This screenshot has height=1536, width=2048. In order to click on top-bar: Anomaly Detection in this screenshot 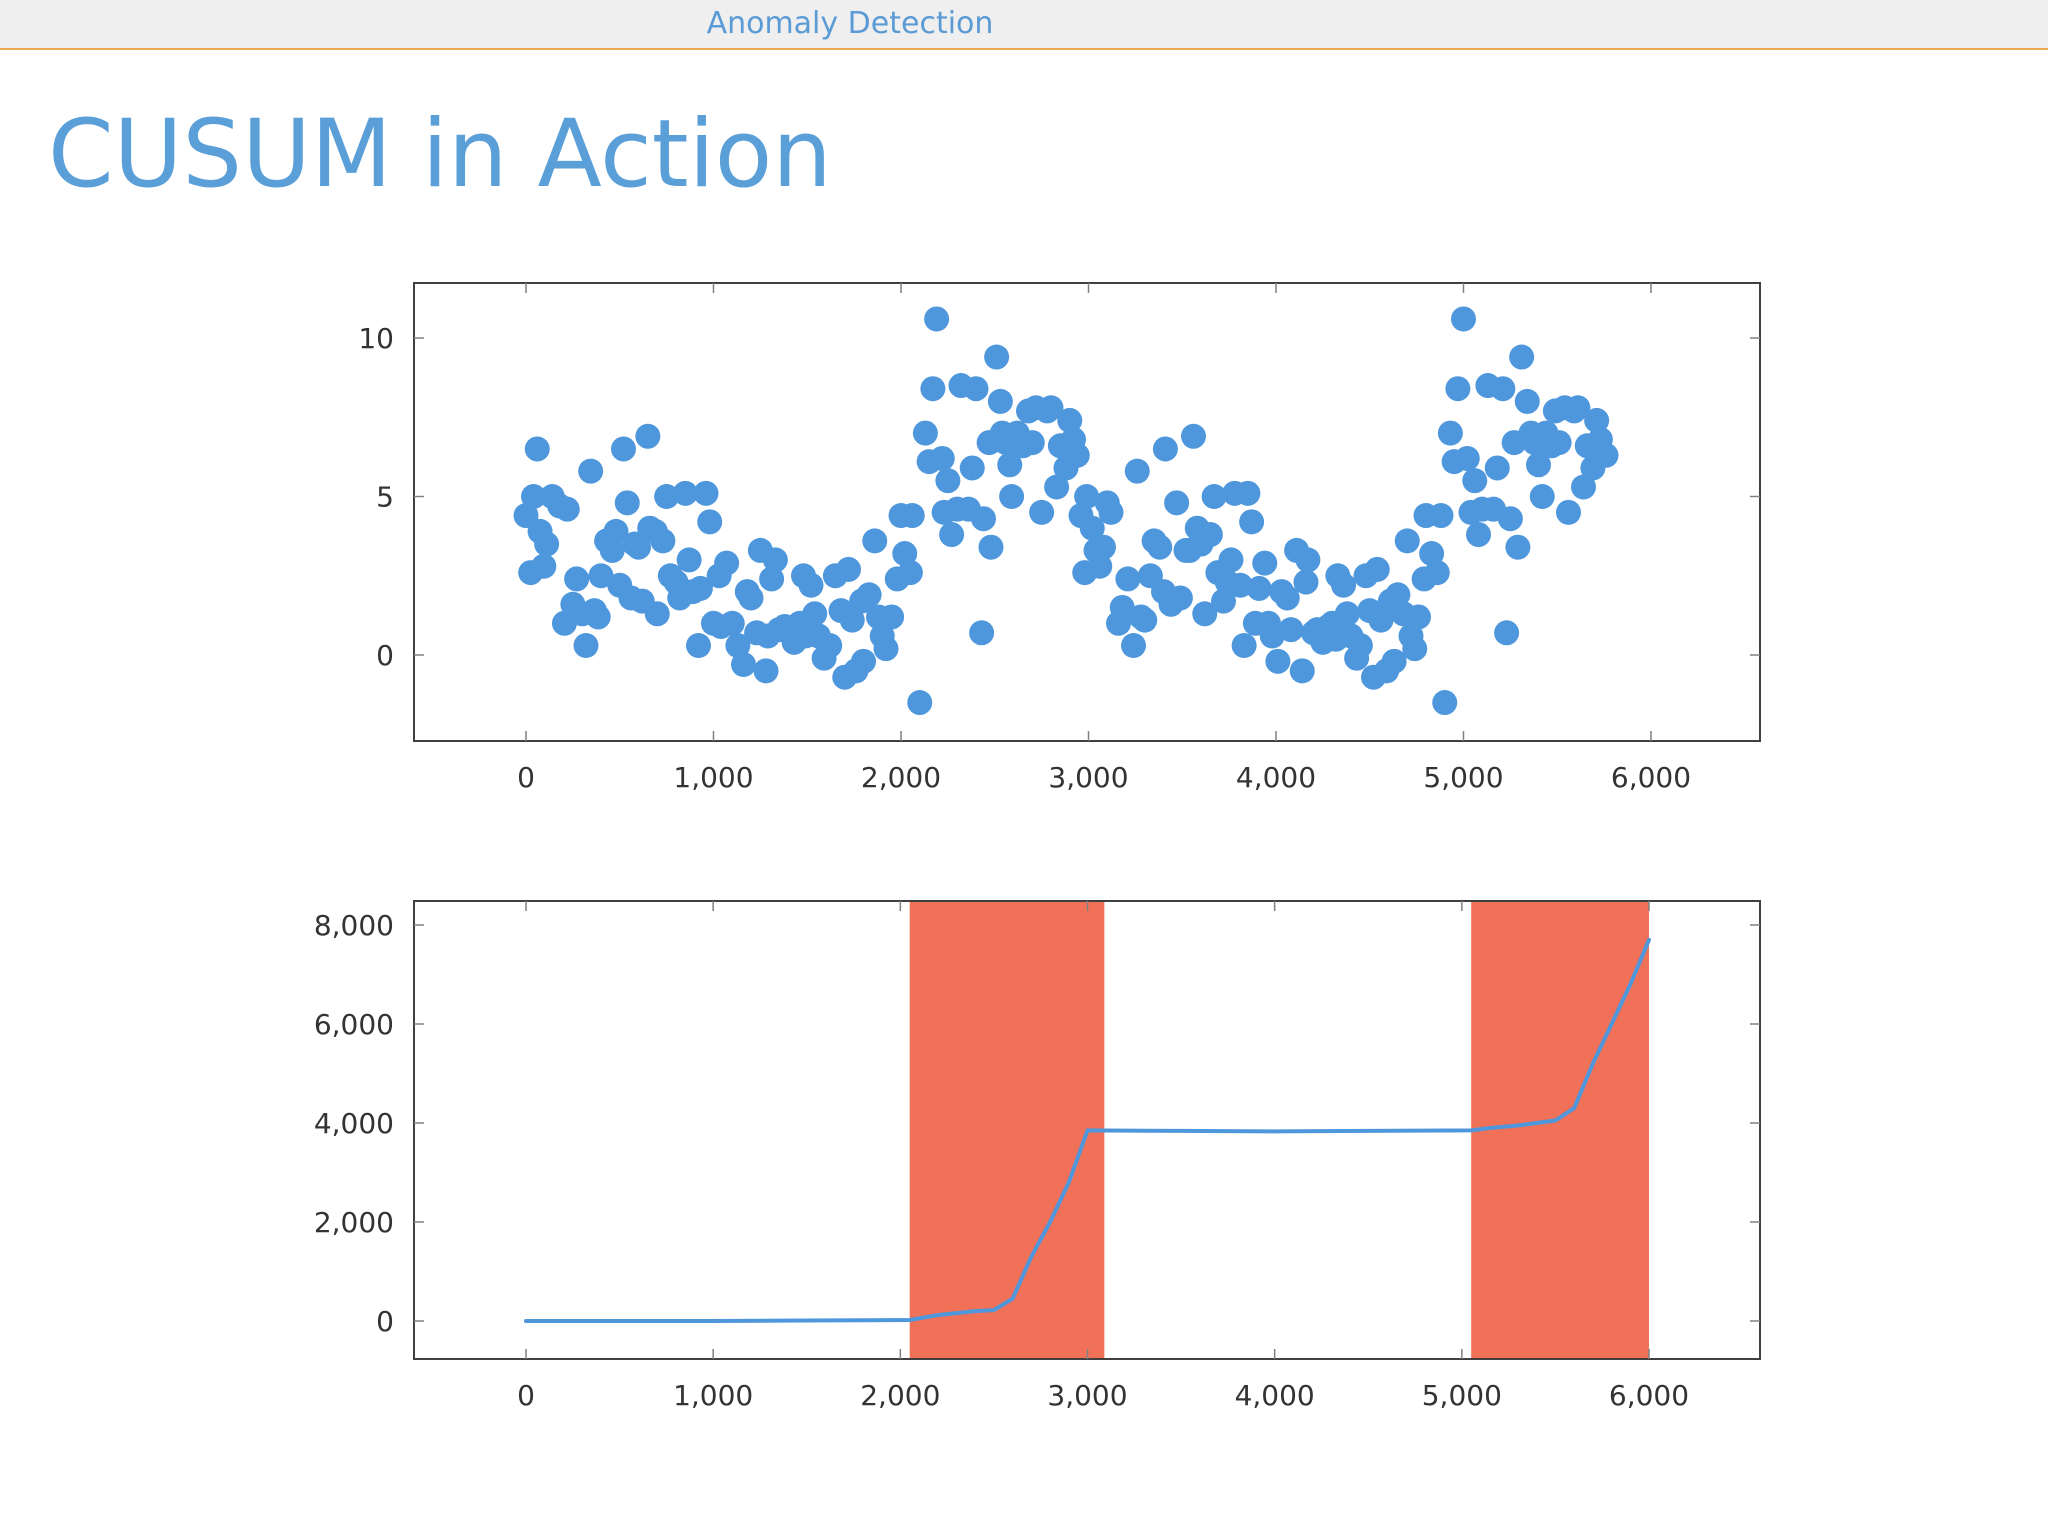, I will do `click(1024, 25)`.